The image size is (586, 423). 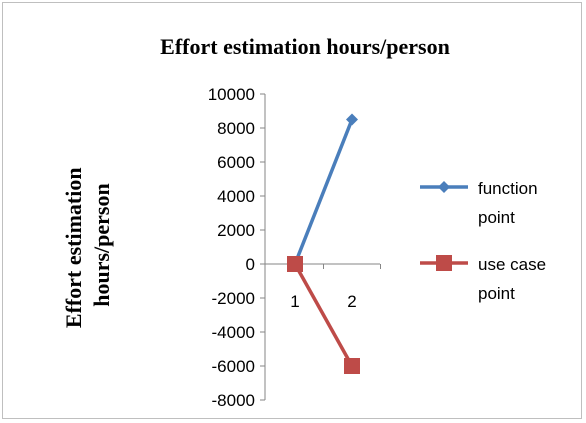 What do you see at coordinates (73, 247) in the screenshot?
I see `y-axis-label-line-1: Effort estimation` at bounding box center [73, 247].